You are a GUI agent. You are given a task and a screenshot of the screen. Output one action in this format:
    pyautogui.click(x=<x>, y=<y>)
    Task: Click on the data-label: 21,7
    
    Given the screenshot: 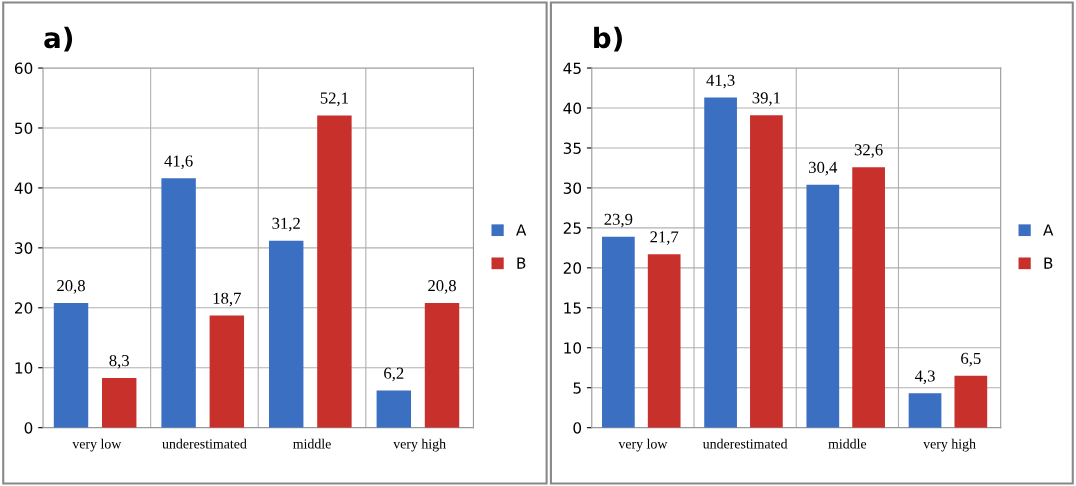 What is the action you would take?
    pyautogui.click(x=664, y=238)
    